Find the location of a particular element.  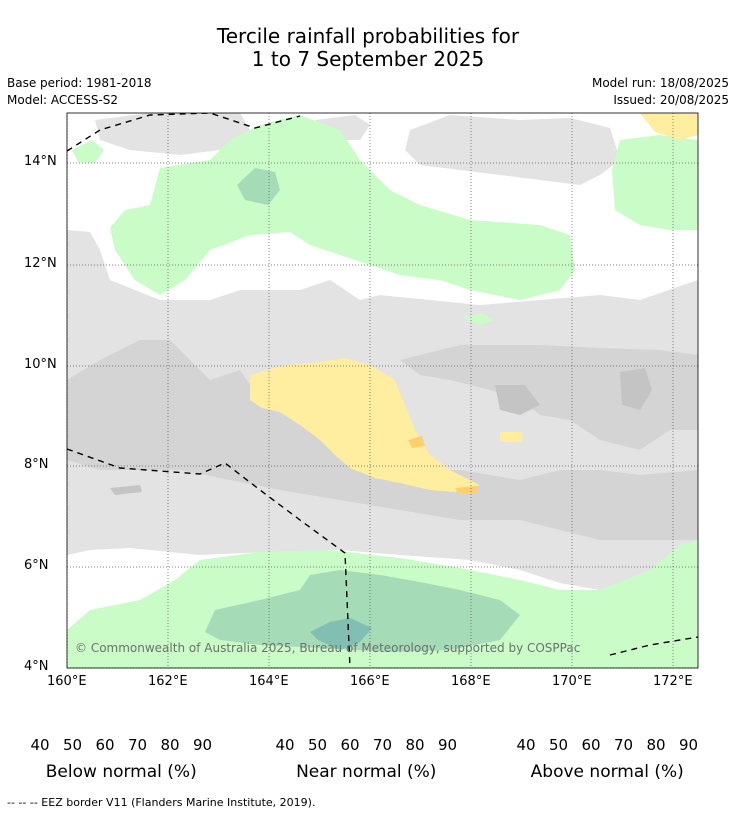

lon-tick-label: 160°E is located at coordinates (67, 681).